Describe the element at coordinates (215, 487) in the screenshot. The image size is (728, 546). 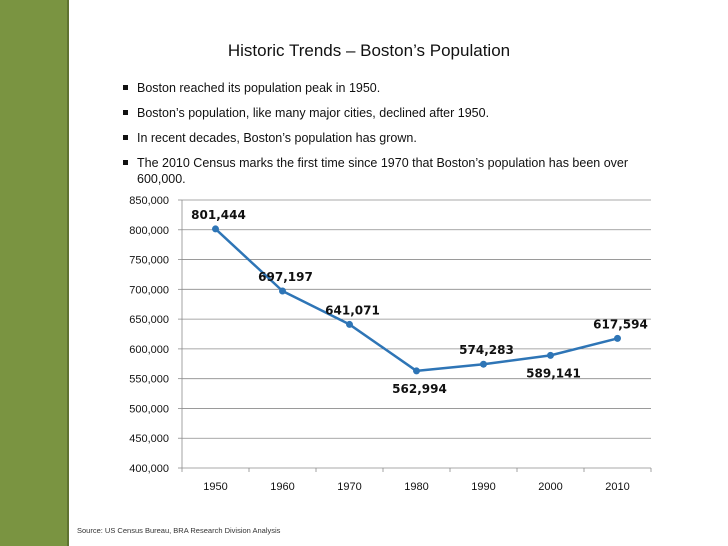
I see `x-tick-label: 1950` at that location.